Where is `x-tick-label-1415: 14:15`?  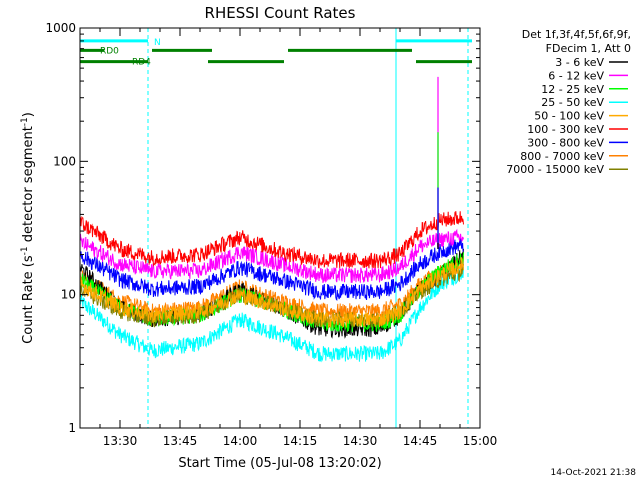 x-tick-label-1415: 14:15 is located at coordinates (300, 441).